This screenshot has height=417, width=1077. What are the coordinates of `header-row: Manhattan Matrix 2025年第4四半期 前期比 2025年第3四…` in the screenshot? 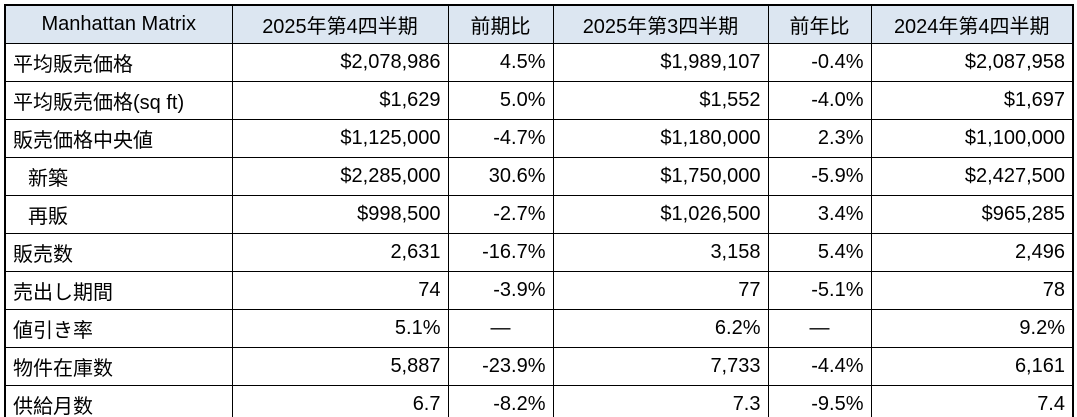 It's located at (539, 24).